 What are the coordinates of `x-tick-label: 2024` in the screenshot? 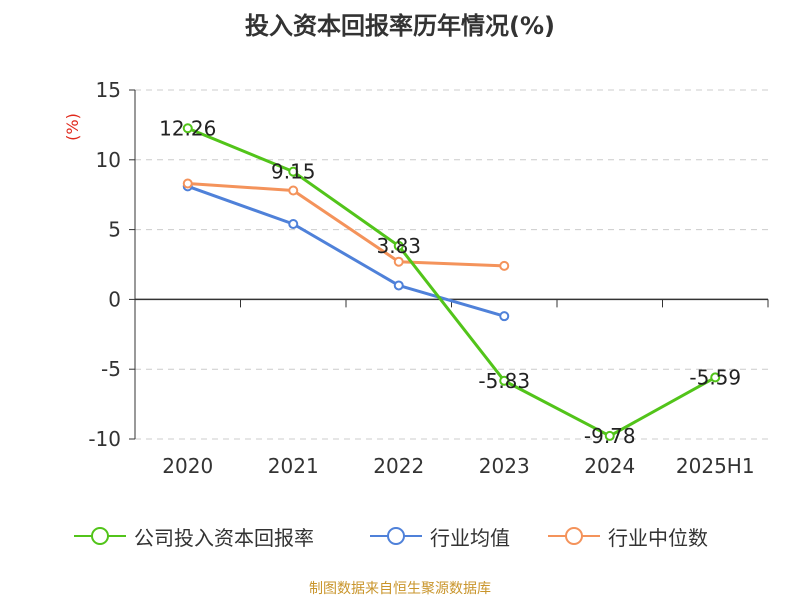 It's located at (609, 466).